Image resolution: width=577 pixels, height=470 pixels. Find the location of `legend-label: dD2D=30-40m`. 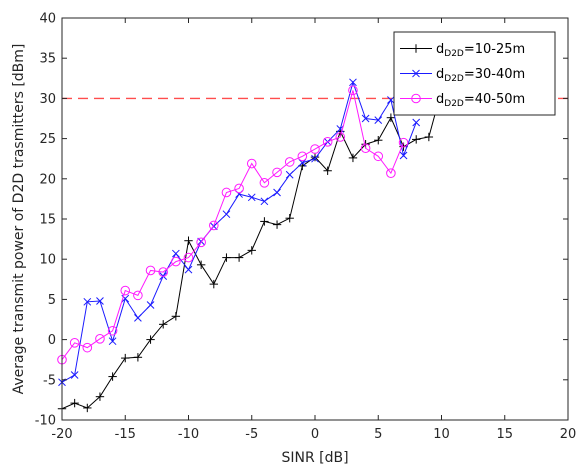

legend-label: dD2D=30-40m is located at coordinates (480, 75).